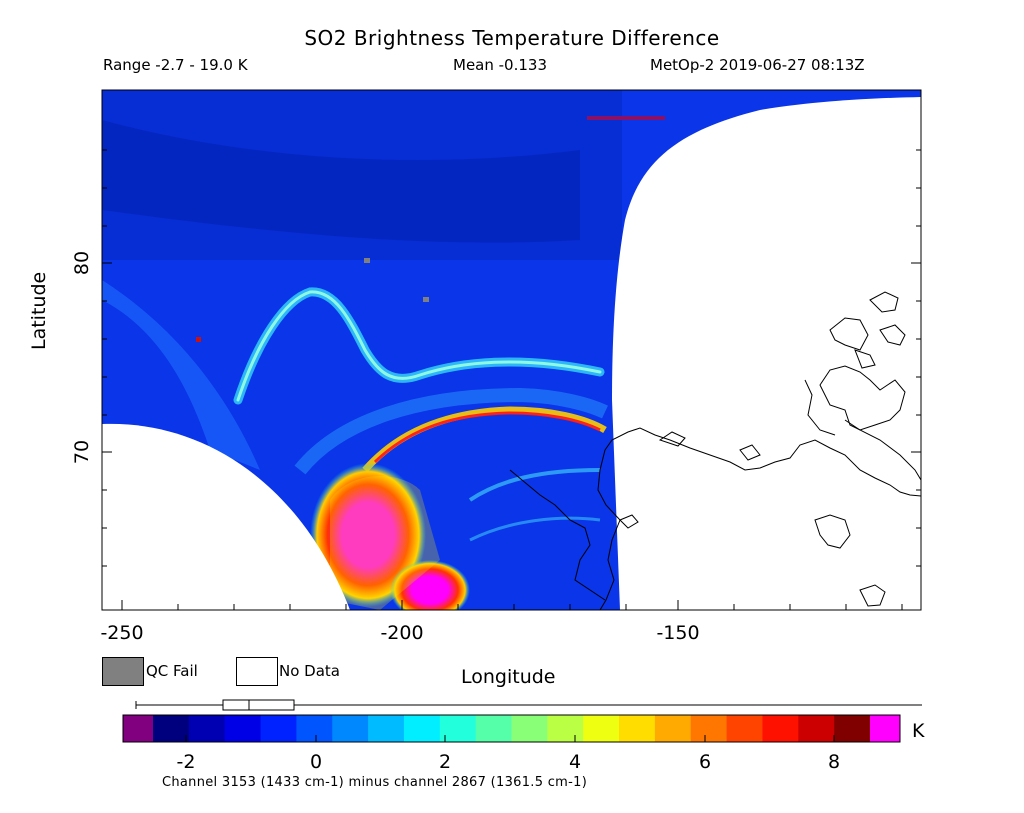 This screenshot has width=1024, height=813. Describe the element at coordinates (487, 437) in the screenshot. I see `plume-hot-arc` at that location.